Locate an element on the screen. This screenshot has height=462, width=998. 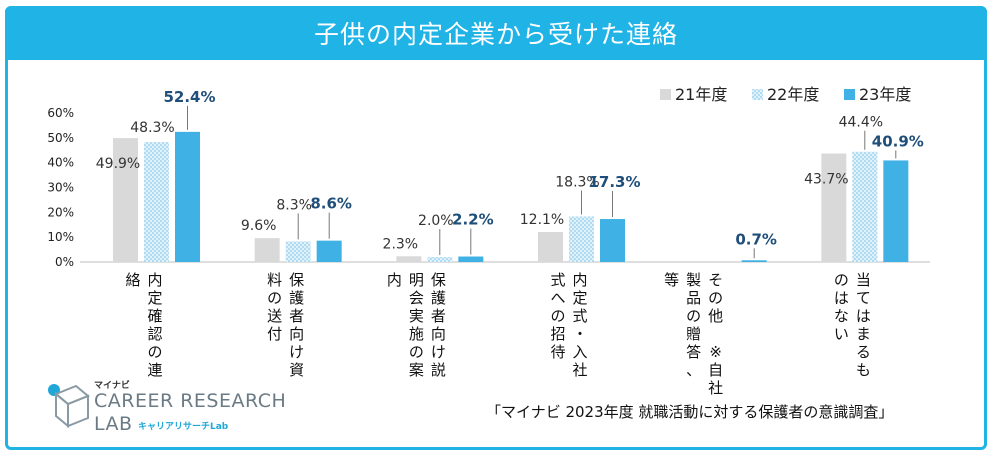
category-label-char: 当 is located at coordinates (863, 280).